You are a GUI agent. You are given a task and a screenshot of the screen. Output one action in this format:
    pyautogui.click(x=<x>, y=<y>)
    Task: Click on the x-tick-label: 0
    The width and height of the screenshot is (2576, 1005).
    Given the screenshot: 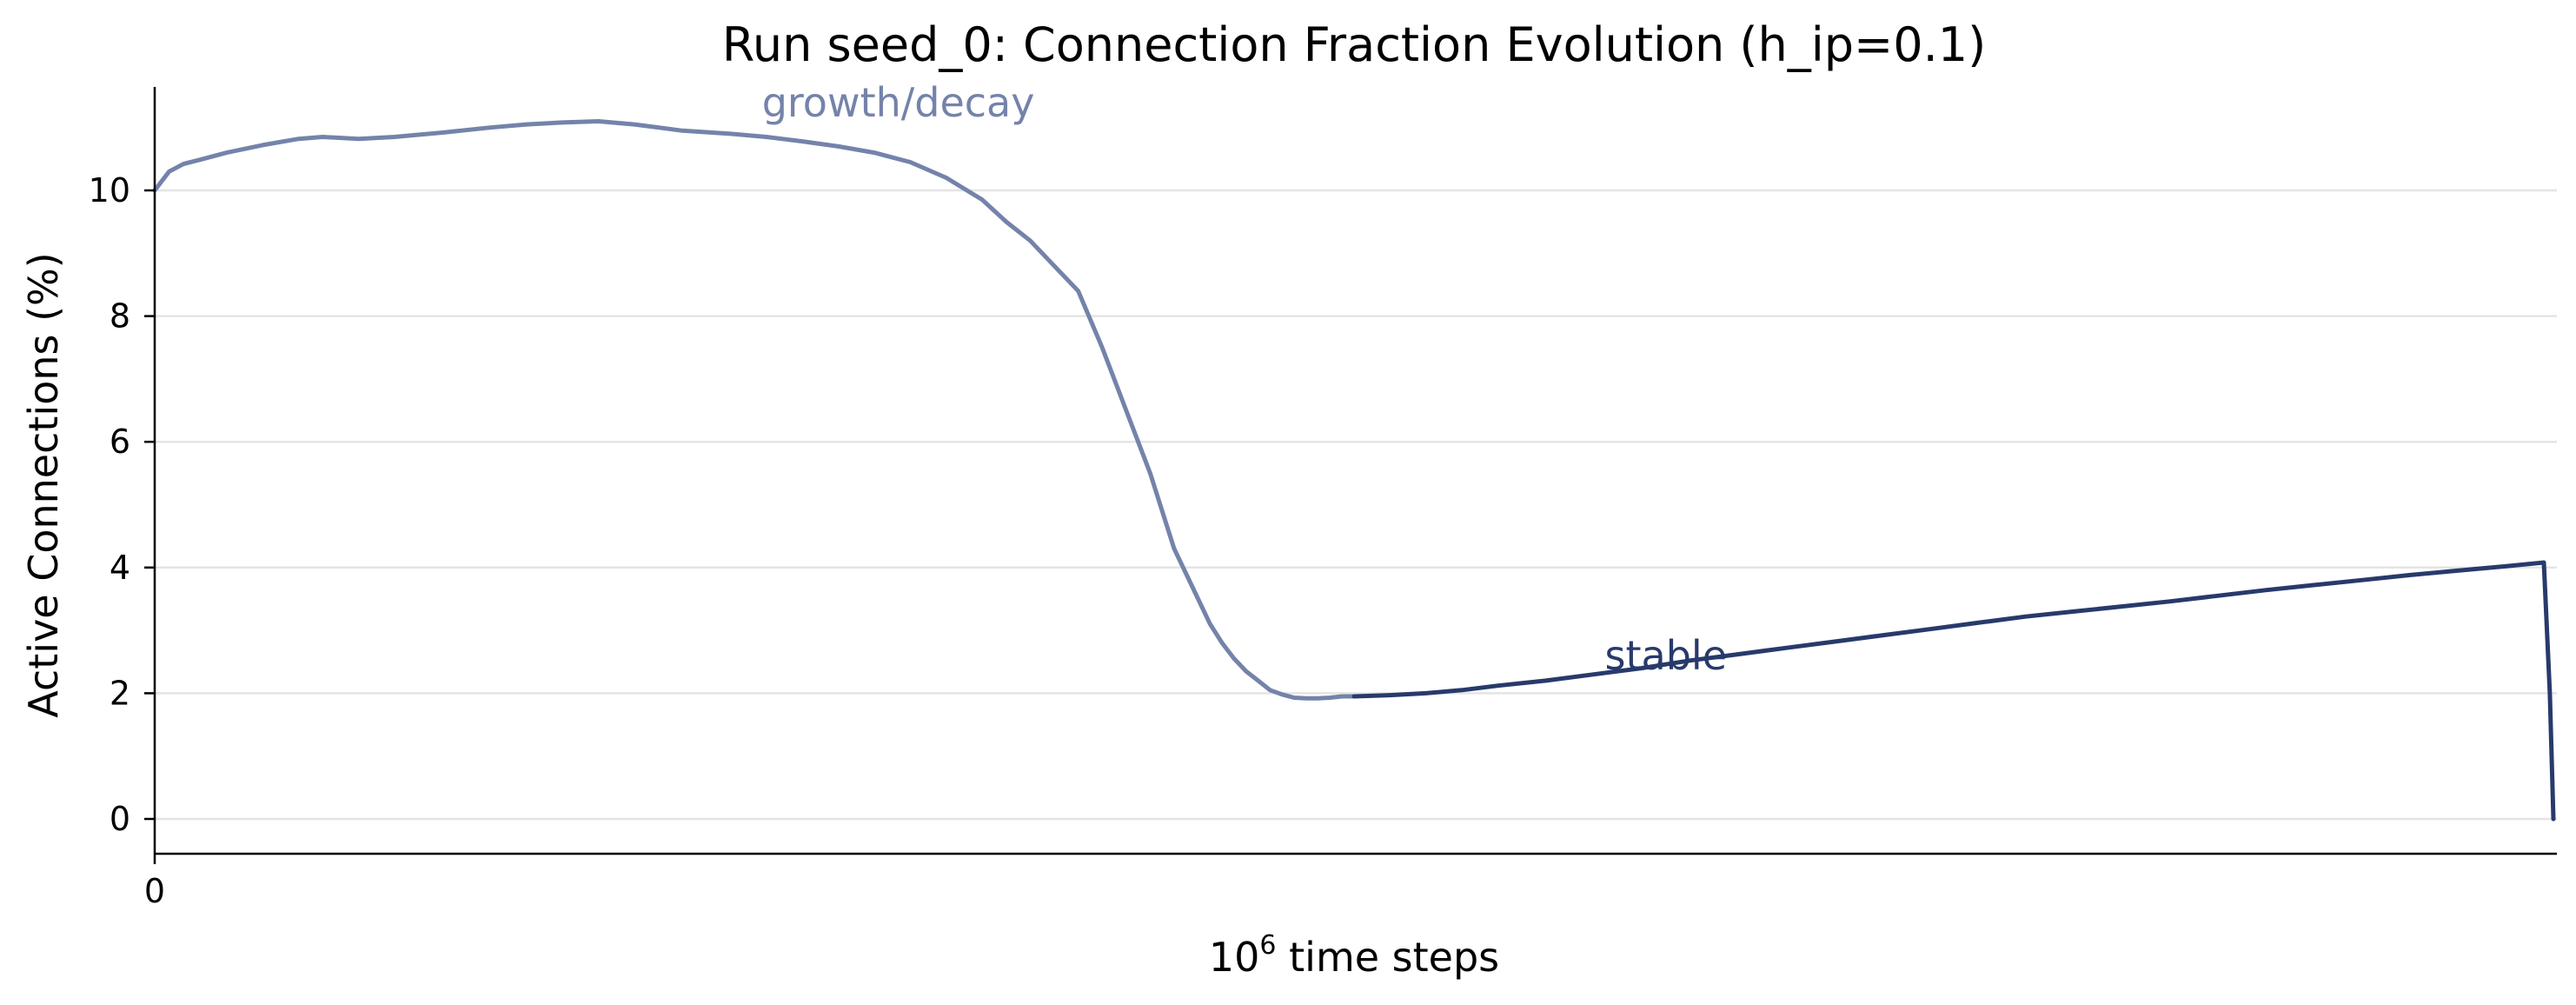 What is the action you would take?
    pyautogui.click(x=154, y=891)
    